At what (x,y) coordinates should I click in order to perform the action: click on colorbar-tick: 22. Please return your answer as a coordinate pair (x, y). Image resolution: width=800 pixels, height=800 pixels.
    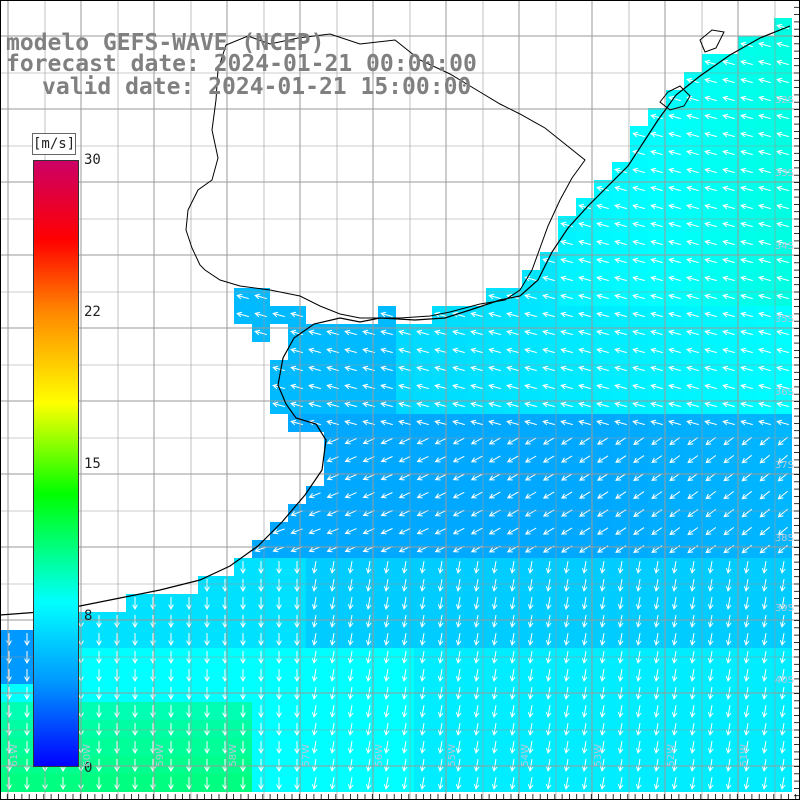
    Looking at the image, I should click on (92, 312).